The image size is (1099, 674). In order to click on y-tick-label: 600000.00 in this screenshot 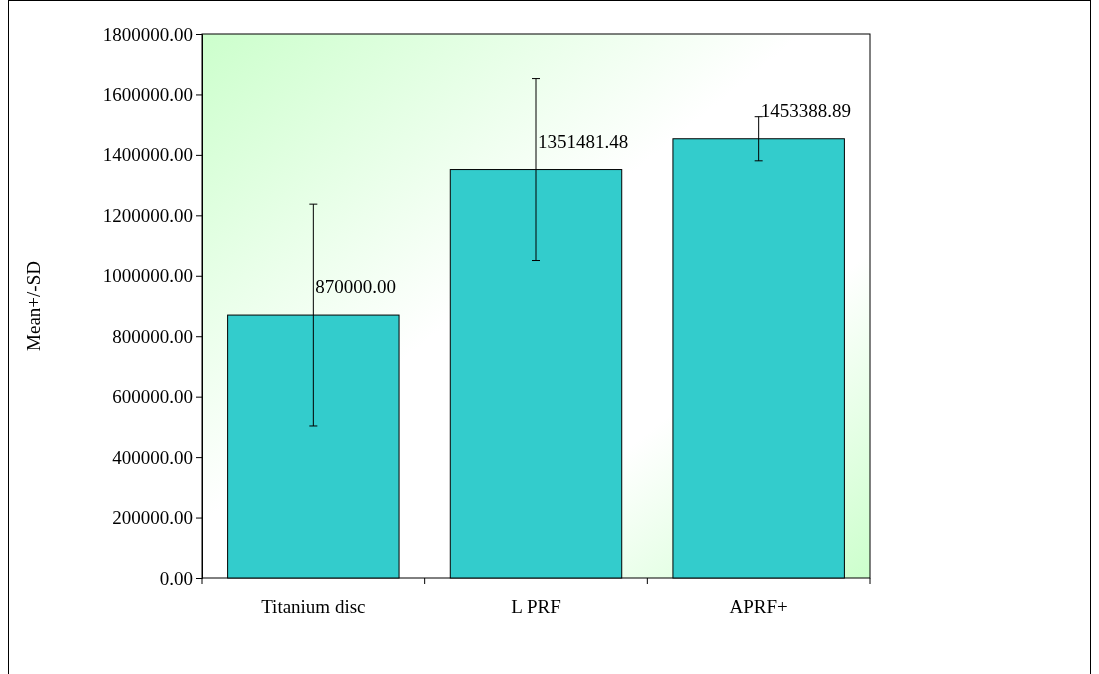, I will do `click(152, 397)`.